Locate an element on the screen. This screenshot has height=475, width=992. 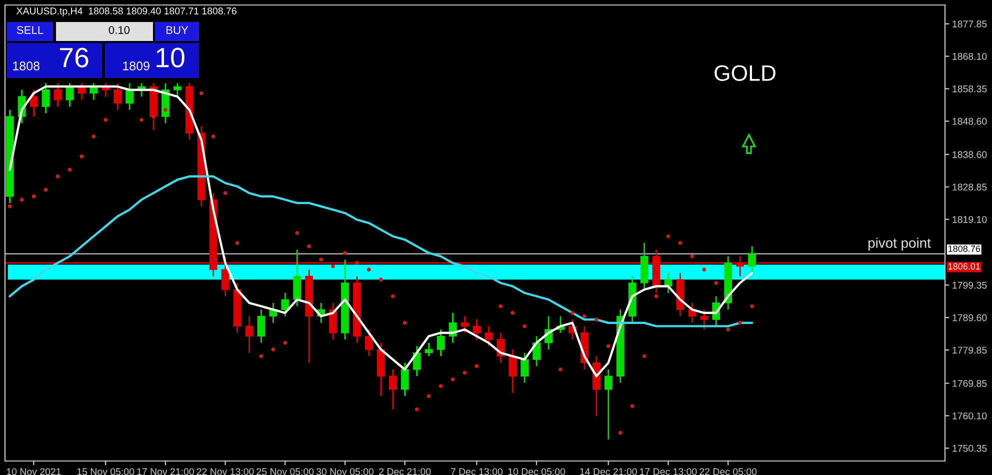
x-tick-label: 14 Dec 21:00 is located at coordinates (608, 471).